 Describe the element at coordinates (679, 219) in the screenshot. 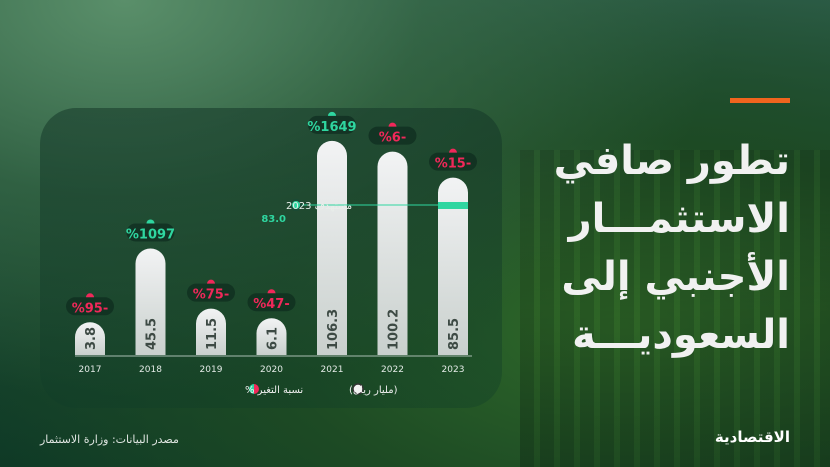

I see `title-line: الاستثمـــار` at that location.